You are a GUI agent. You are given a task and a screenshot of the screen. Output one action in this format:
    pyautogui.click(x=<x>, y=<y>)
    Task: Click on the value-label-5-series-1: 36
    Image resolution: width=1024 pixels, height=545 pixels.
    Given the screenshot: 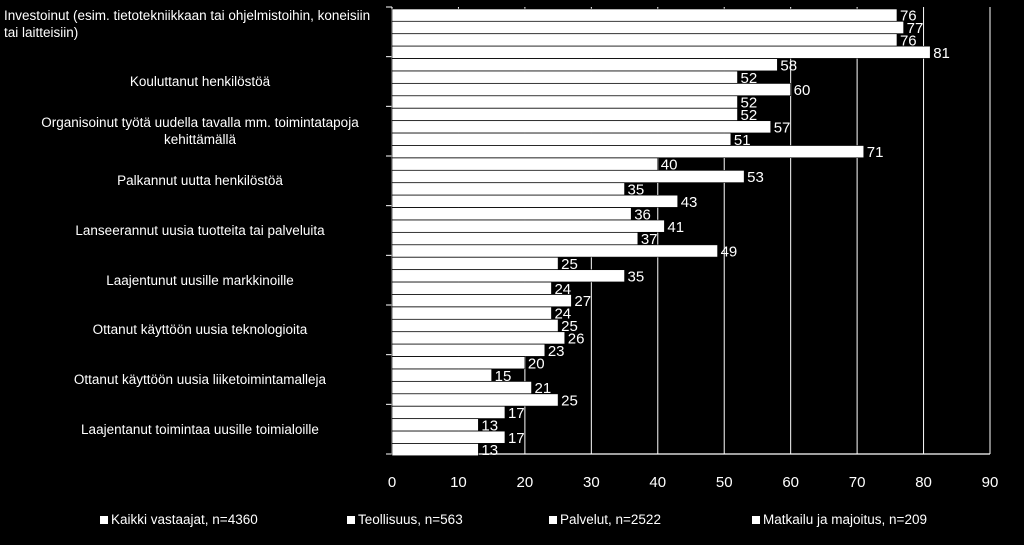 What is the action you would take?
    pyautogui.click(x=642, y=214)
    